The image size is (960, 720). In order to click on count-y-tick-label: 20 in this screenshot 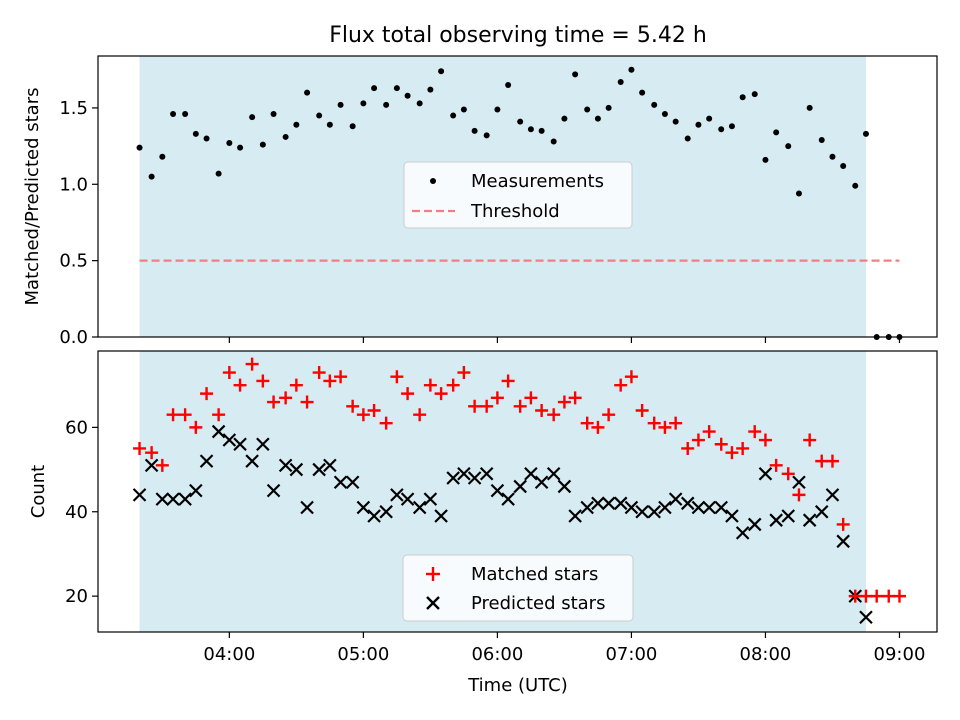, I will do `click(76, 596)`.